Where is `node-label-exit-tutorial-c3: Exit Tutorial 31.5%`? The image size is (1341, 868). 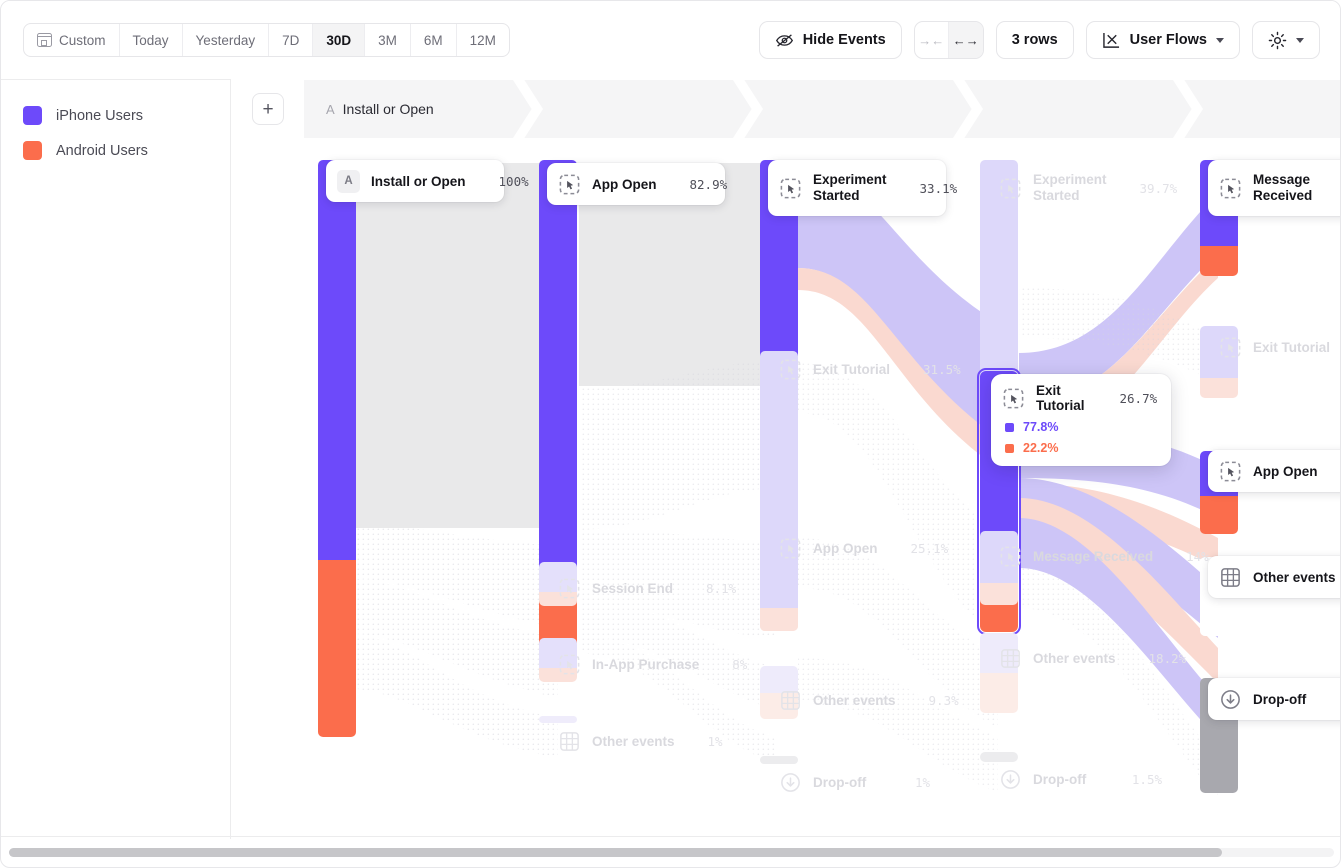
node-label-exit-tutorial-c3: Exit Tutorial 31.5% is located at coordinates (864, 369).